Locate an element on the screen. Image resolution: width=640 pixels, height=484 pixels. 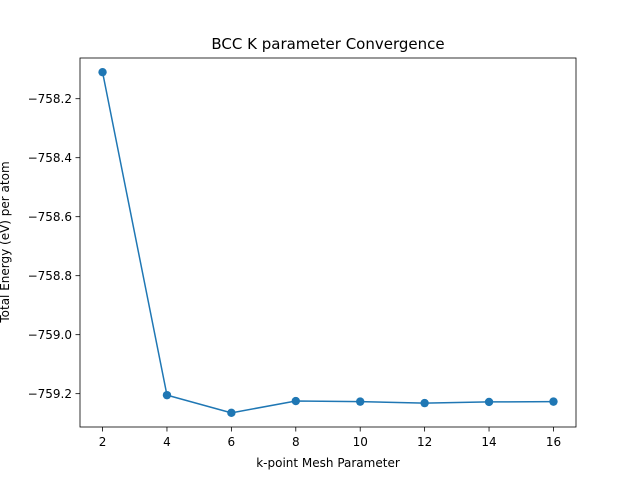
x-tick-label: 2 is located at coordinates (103, 442).